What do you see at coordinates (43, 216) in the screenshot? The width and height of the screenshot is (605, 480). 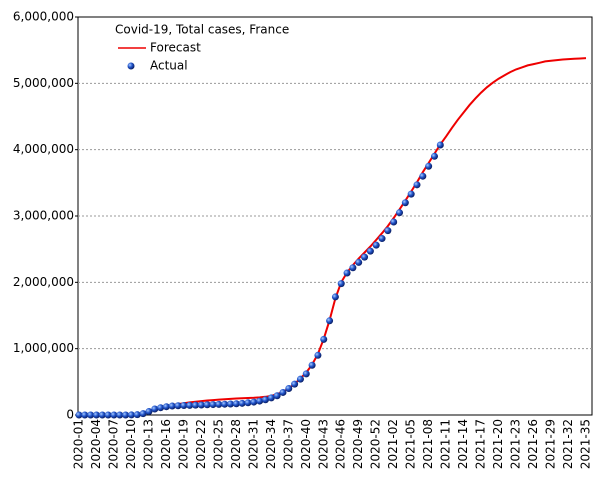 I see `y-tick-label: 3,000,000` at bounding box center [43, 216].